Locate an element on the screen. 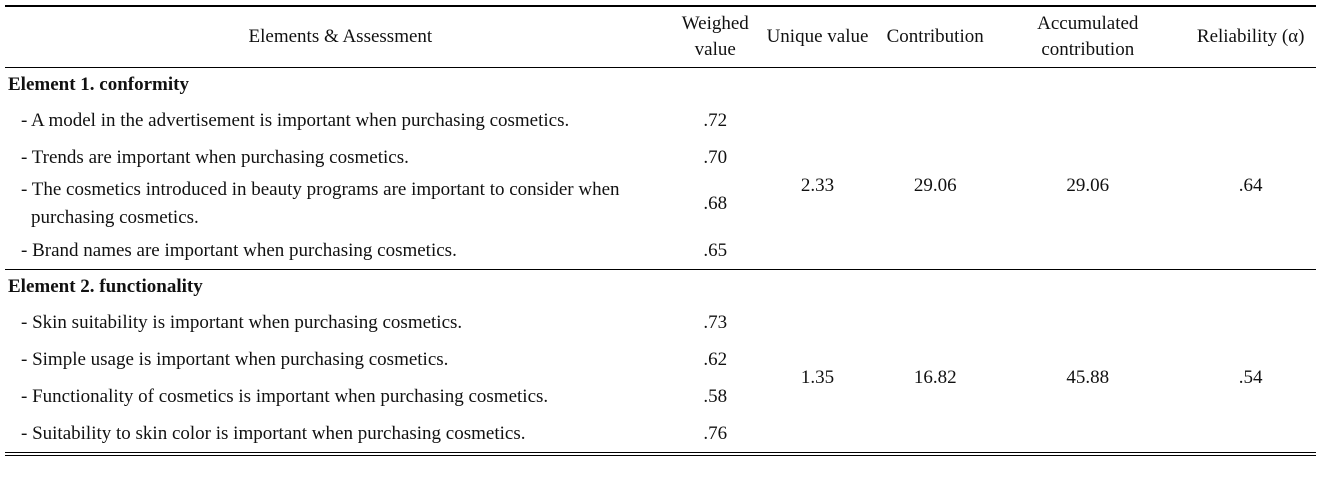 The image size is (1326, 479). column-header: Contribution is located at coordinates (935, 37).